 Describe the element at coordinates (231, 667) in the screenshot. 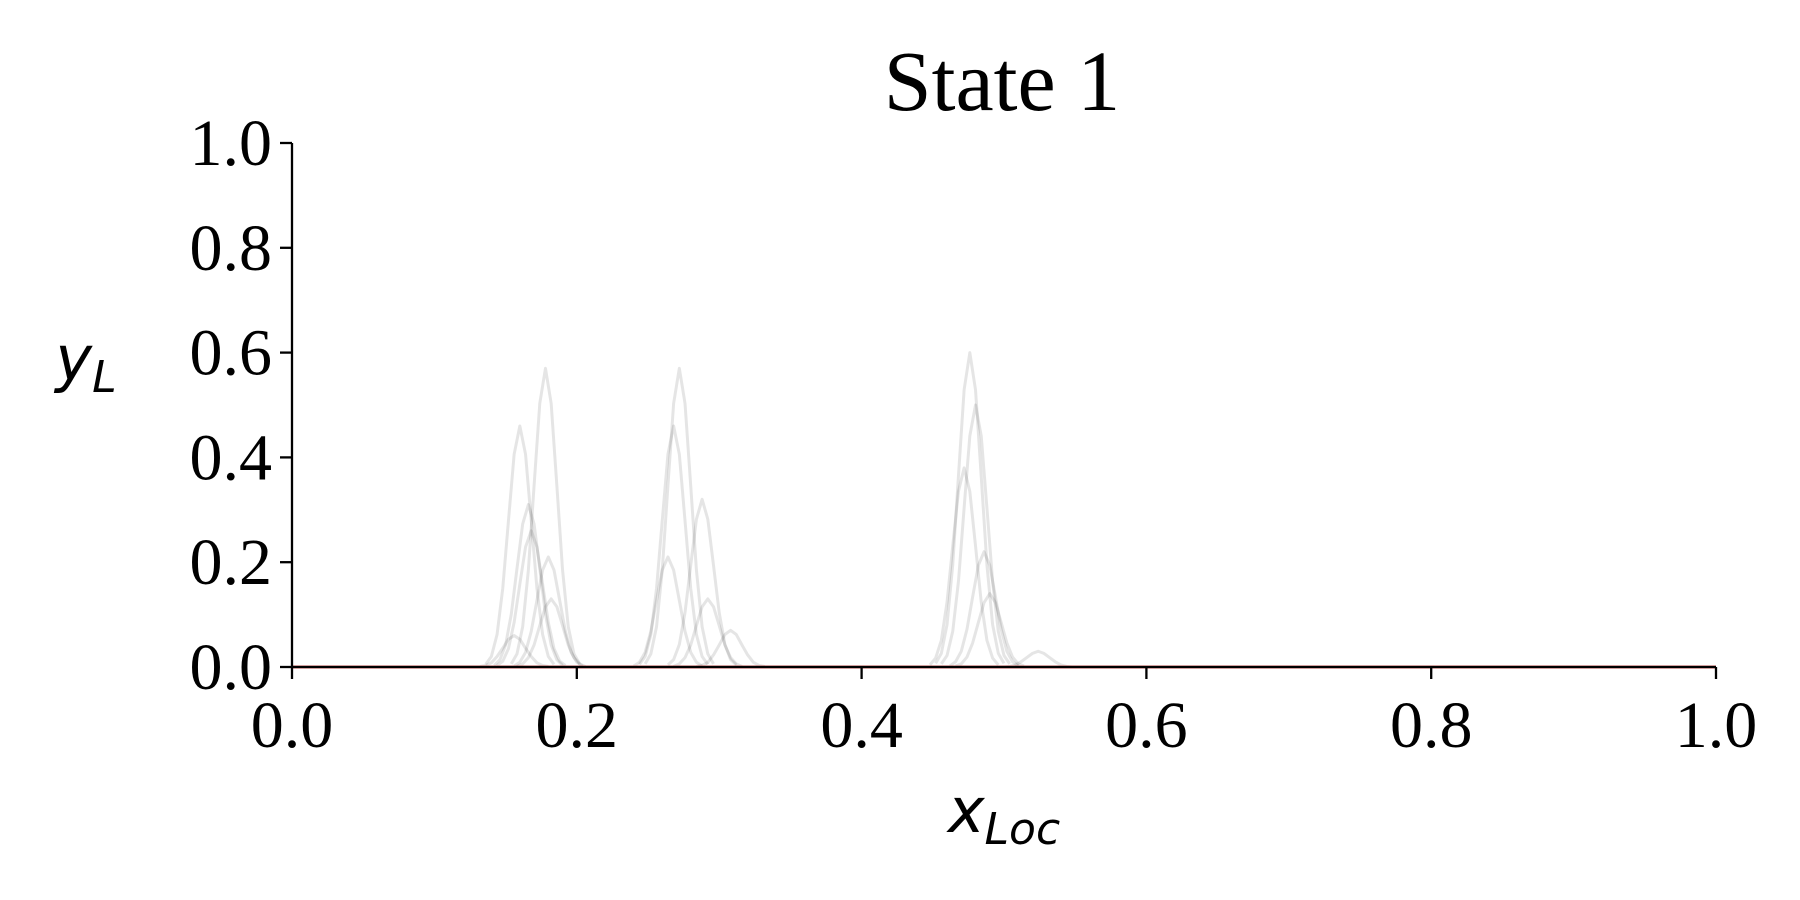

I see `y-tick-label: 0.0` at that location.